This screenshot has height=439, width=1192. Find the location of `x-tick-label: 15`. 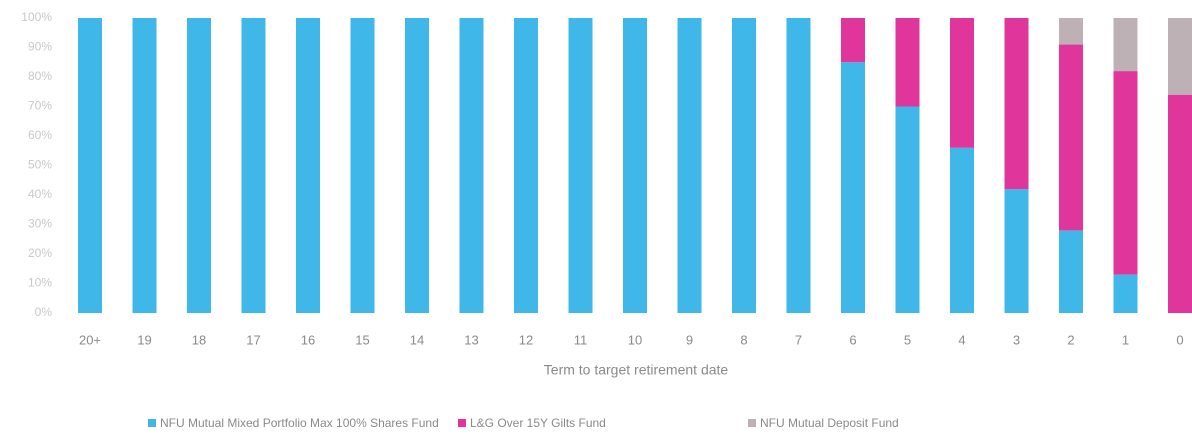

x-tick-label: 15 is located at coordinates (362, 339).